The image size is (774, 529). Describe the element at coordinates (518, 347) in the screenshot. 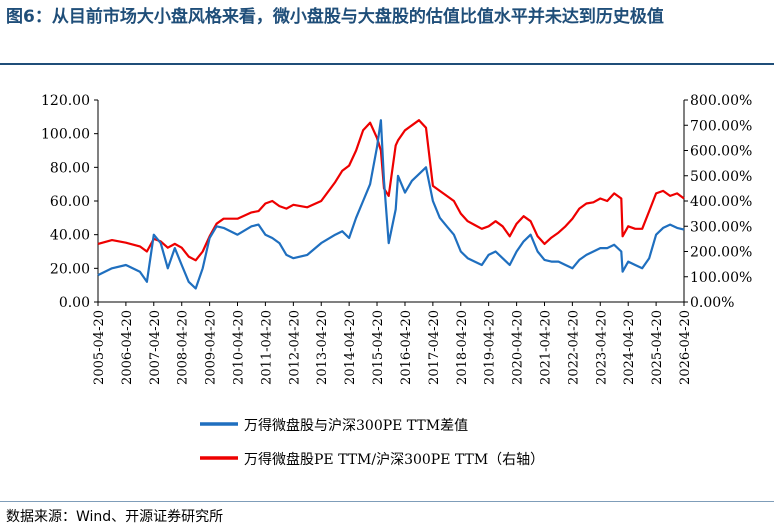

I see `x-tick-label: 2020-04-20` at that location.